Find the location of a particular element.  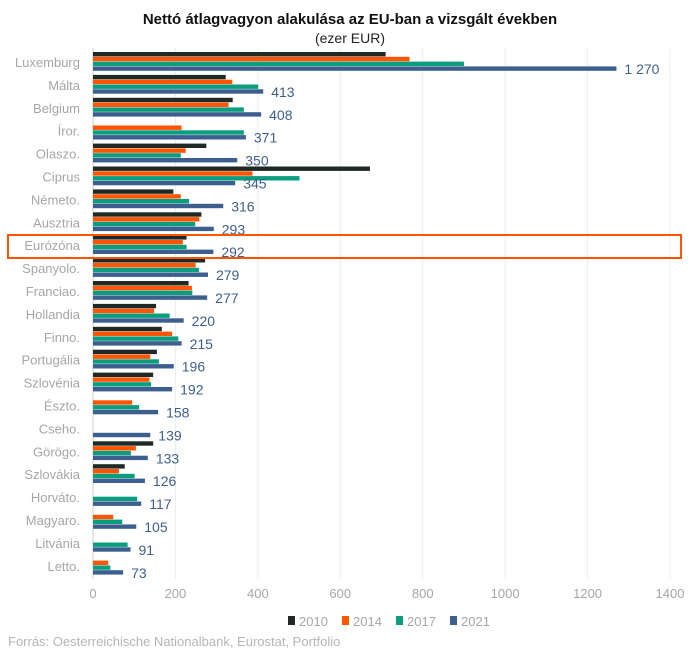

x-tick-label: 400 is located at coordinates (258, 593).